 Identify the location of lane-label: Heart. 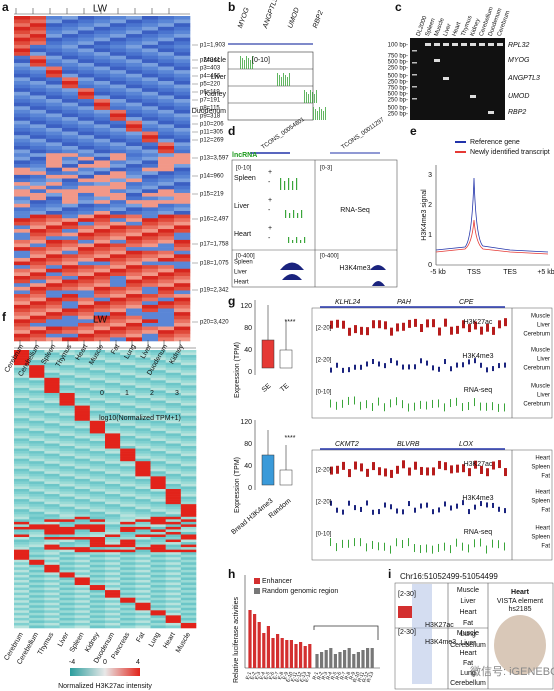
(457, 29).